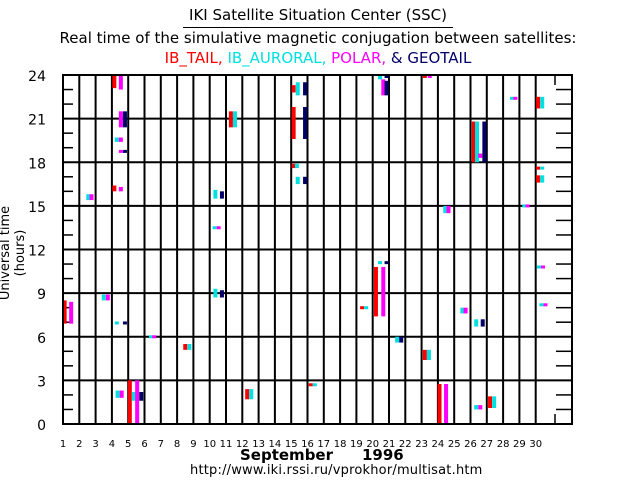 This screenshot has height=500, width=636. What do you see at coordinates (177, 444) in the screenshot?
I see `x-tick-label: 8` at bounding box center [177, 444].